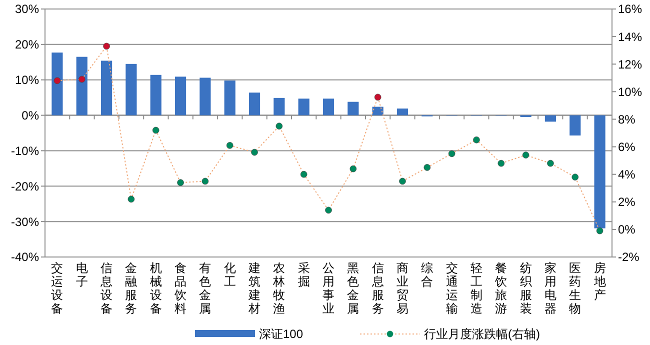  What do you see at coordinates (629, 257) in the screenshot?
I see `y2-tick-label: -2%` at bounding box center [629, 257].